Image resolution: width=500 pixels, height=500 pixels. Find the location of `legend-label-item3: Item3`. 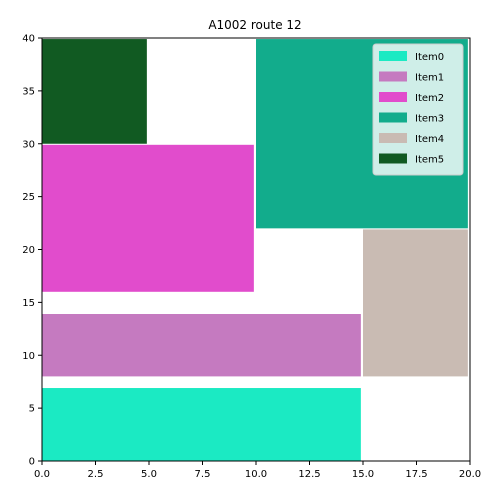

legend-label-item3: Item3 is located at coordinates (429, 119).